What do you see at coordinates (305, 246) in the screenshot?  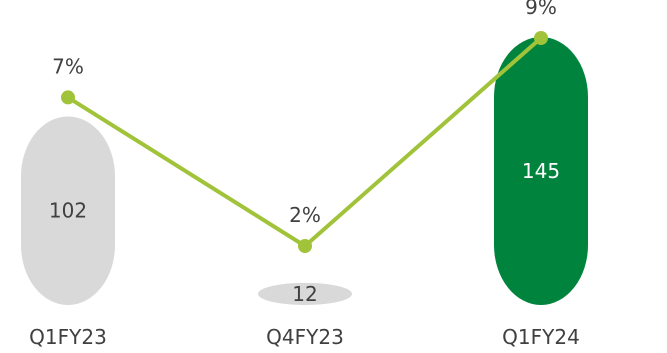 I see `line-point-q4fy23` at bounding box center [305, 246].